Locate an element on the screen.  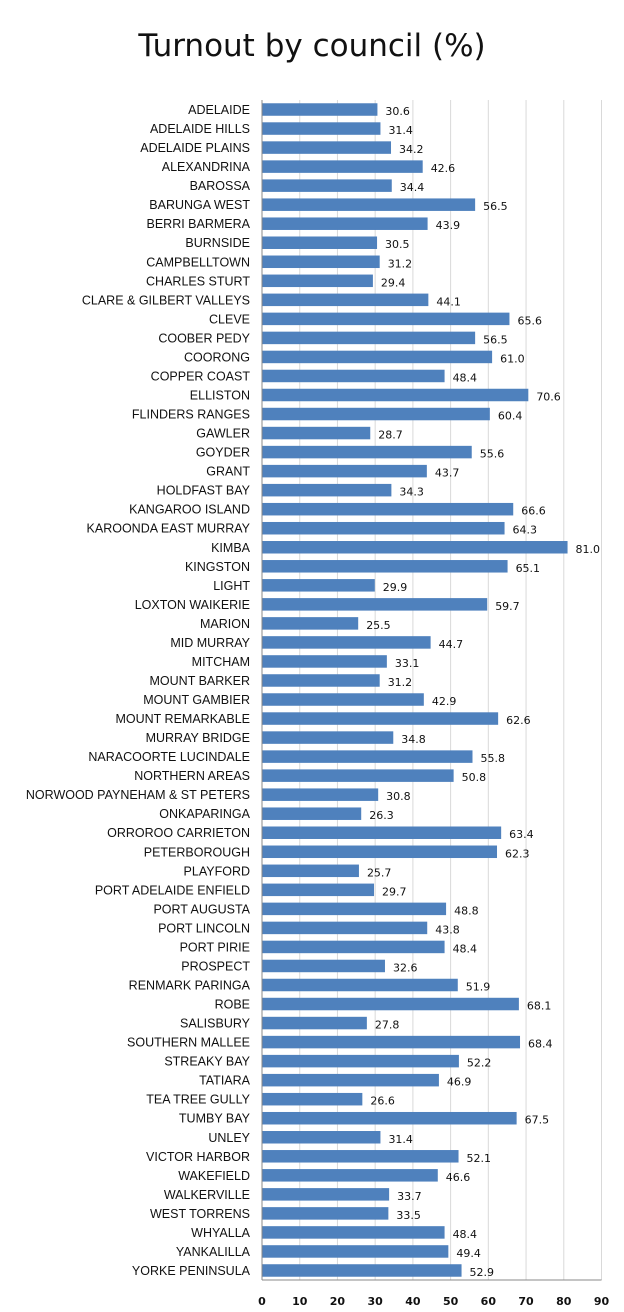
chart-title: Turnout by council (%) is located at coordinates (312, 46).